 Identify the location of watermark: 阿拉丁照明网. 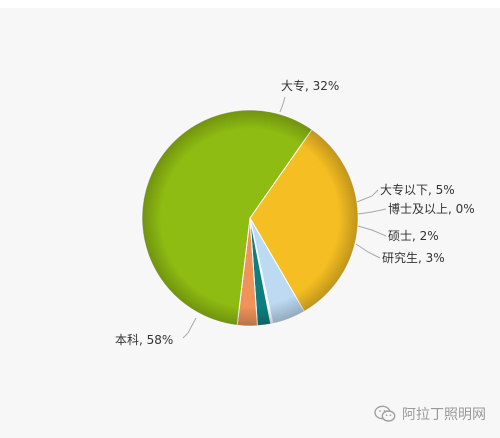
(430, 414).